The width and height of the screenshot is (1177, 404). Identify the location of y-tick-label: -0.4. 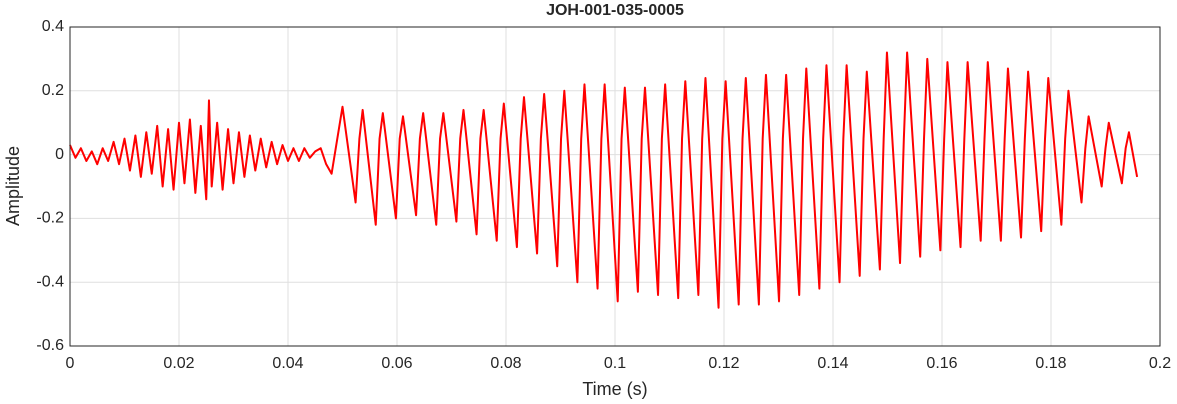
(50, 281).